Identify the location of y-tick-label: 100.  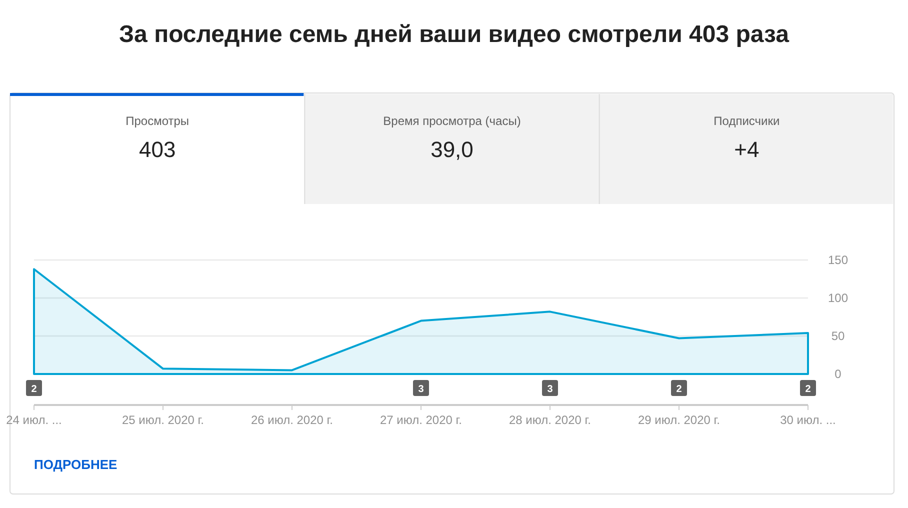
(838, 298).